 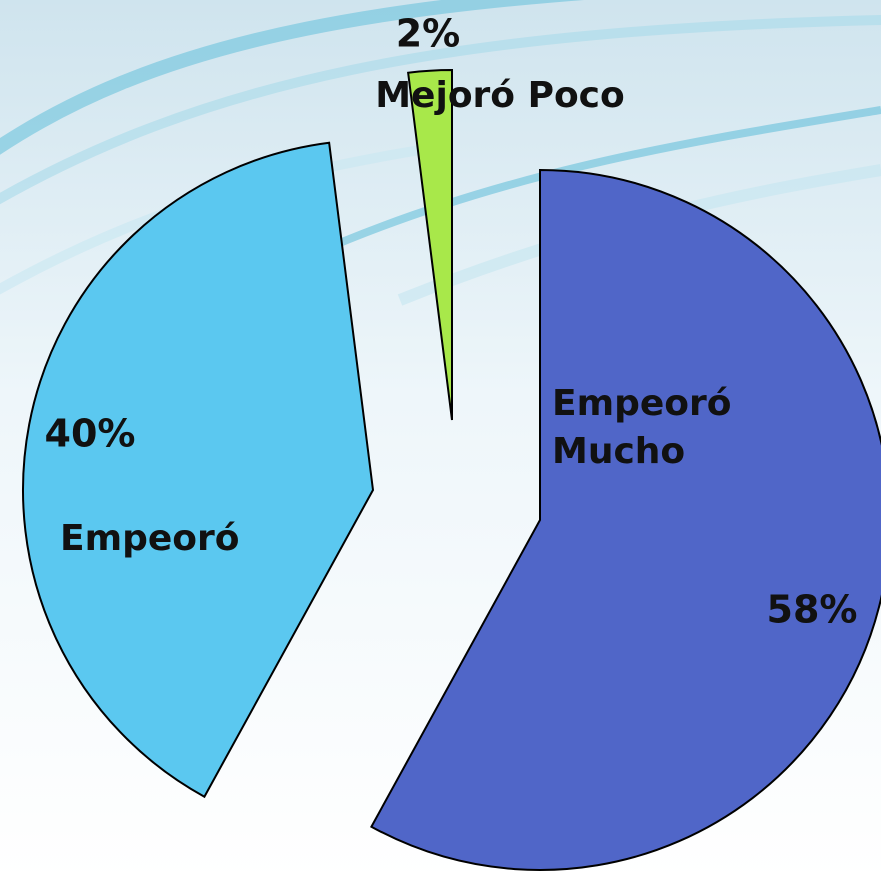 I want to click on slice-category-label: Mejoró Poco, so click(x=500, y=95).